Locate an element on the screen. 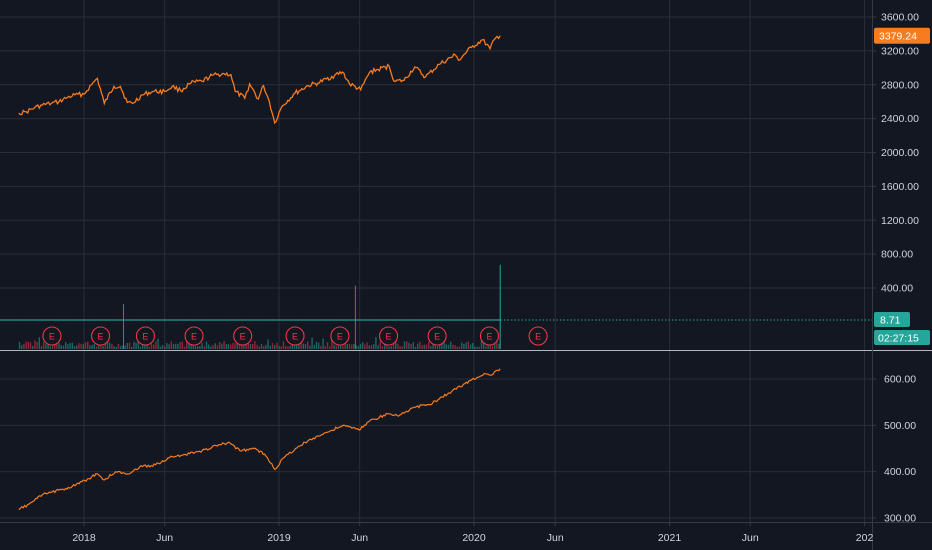  lower-tick-label: 300.00 is located at coordinates (900, 519).